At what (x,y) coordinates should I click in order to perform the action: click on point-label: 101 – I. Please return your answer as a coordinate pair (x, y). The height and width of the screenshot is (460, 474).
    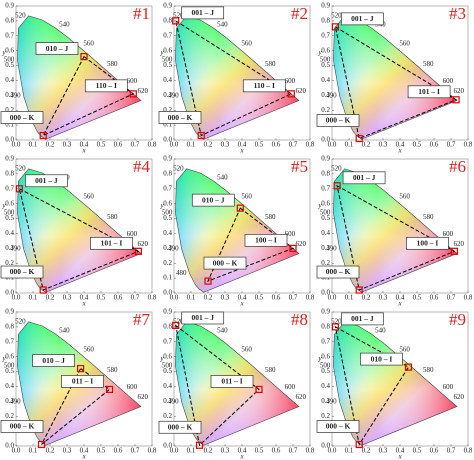
    Looking at the image, I should click on (429, 91).